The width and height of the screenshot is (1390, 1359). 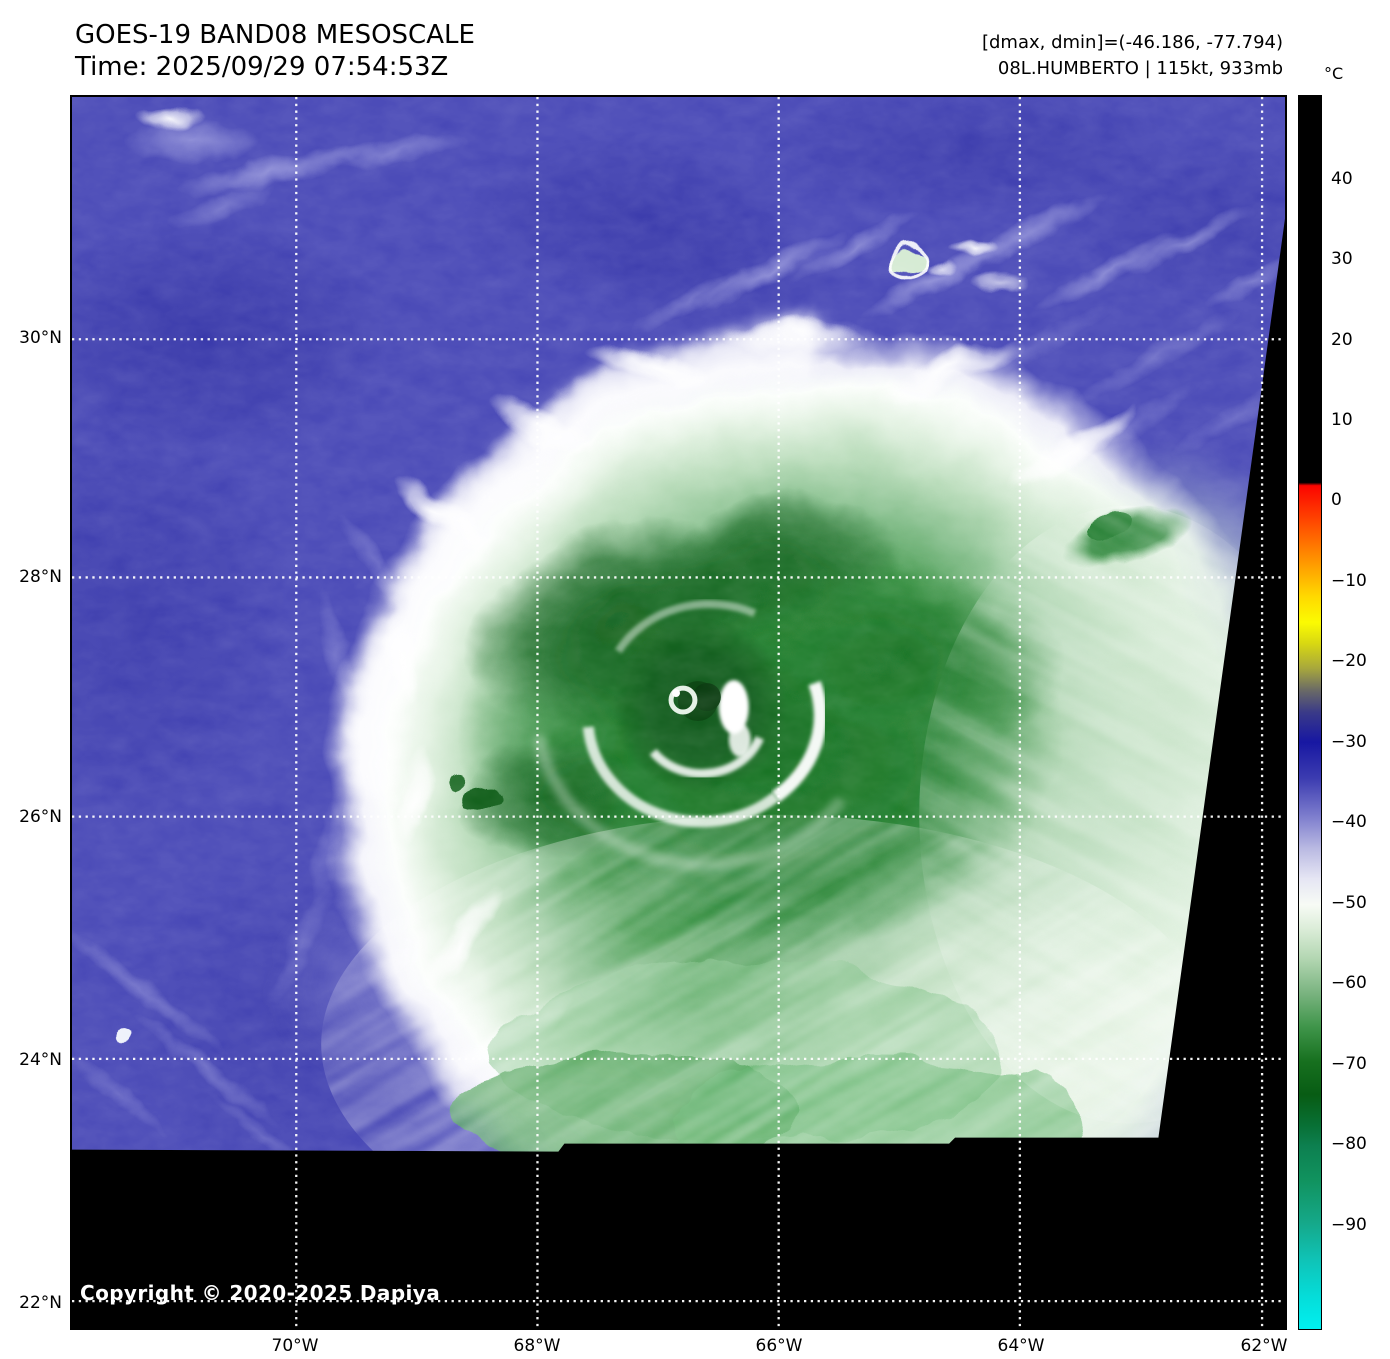 I want to click on colorbar-tick-label: −90, so click(x=1349, y=1225).